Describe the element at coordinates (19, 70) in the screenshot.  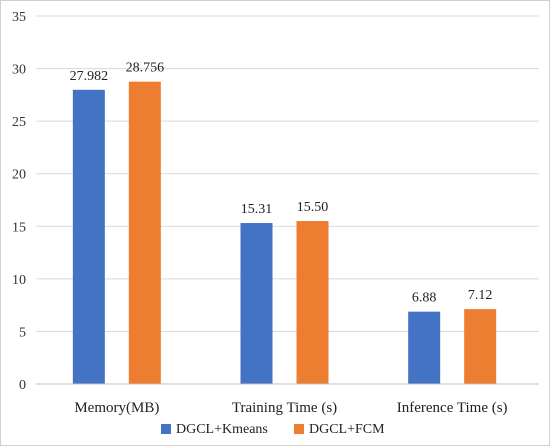
I see `y-tick-label: 30` at that location.